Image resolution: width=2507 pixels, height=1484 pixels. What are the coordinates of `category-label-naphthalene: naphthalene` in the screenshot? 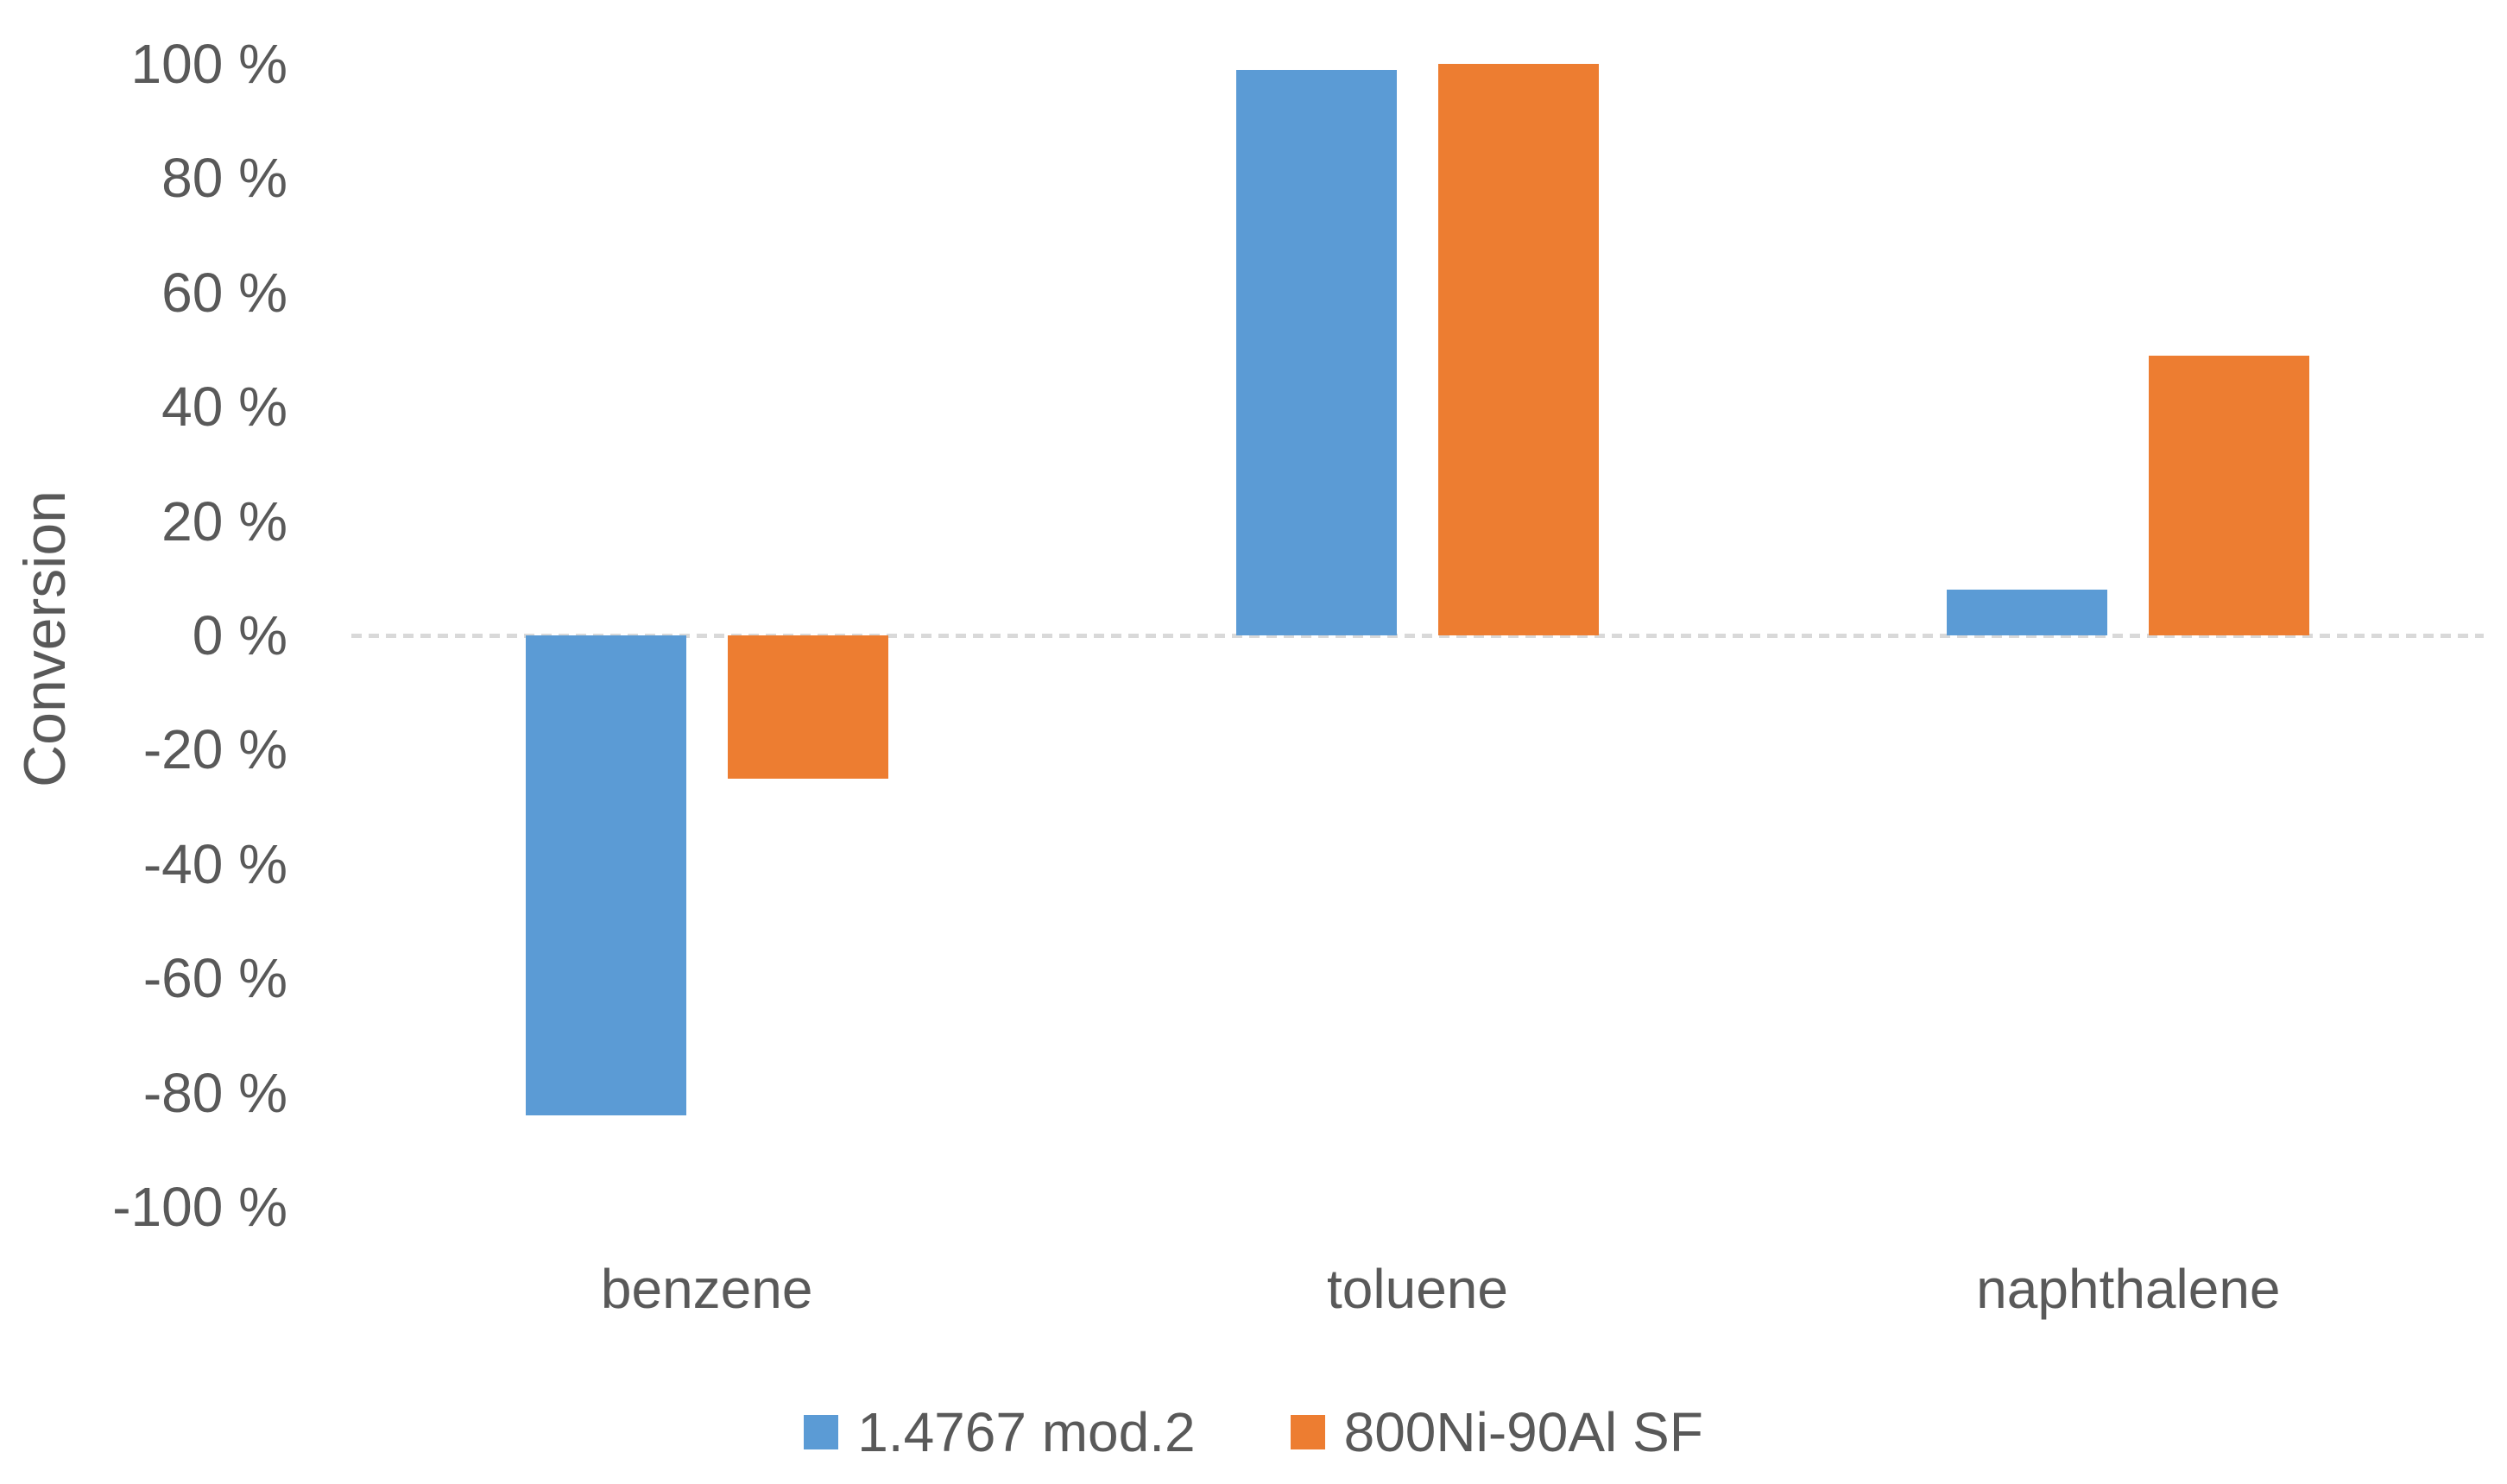 It's located at (2128, 1289).